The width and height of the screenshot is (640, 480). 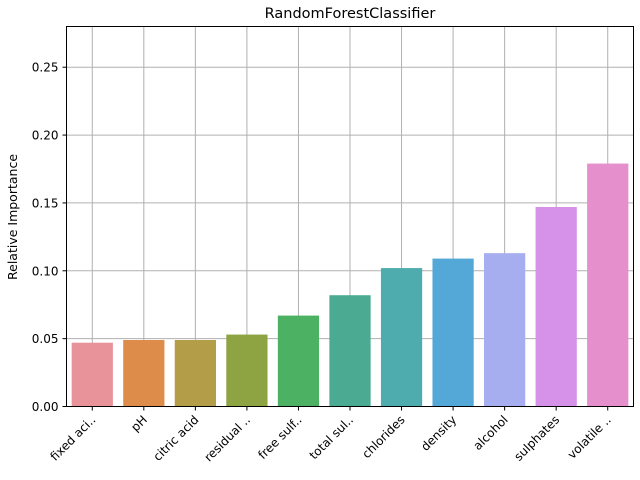 I want to click on x-tick-label: pH, so click(x=139, y=424).